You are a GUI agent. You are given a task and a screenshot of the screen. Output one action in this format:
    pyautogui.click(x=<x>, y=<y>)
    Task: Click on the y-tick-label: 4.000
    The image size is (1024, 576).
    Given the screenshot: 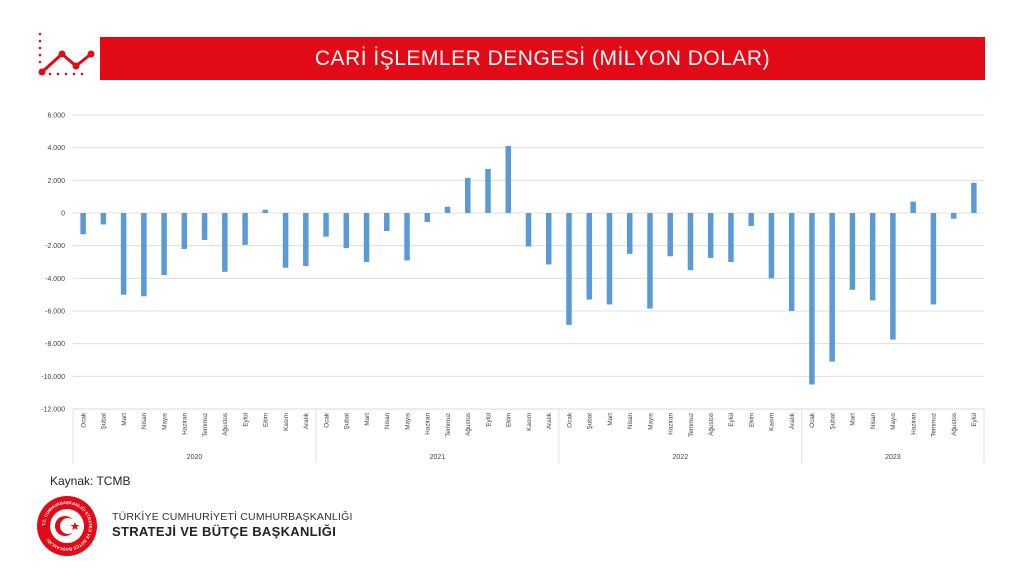 What is the action you would take?
    pyautogui.click(x=56, y=148)
    